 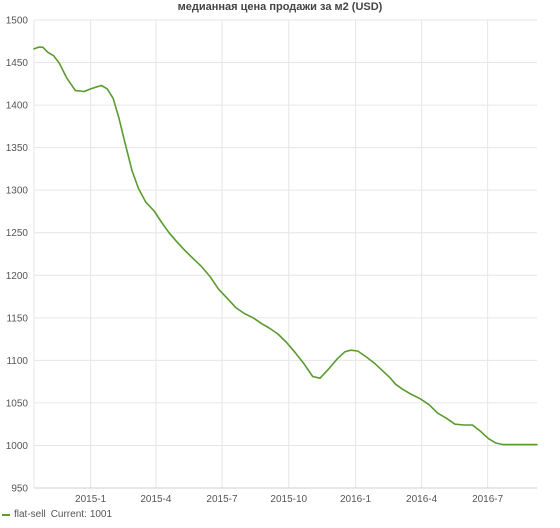 I want to click on legend-swatch, so click(x=6, y=514).